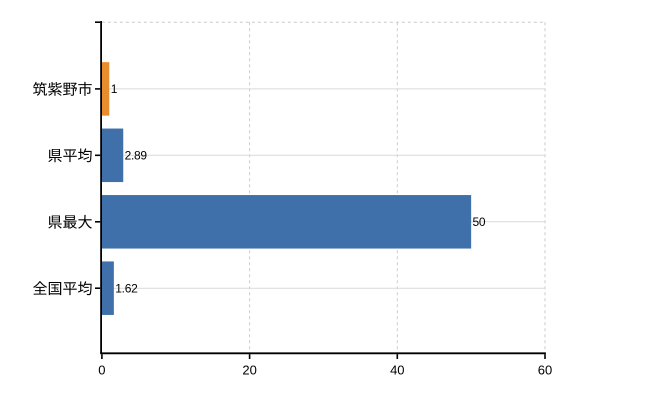 The width and height of the screenshot is (650, 400). What do you see at coordinates (101, 370) in the screenshot?
I see `svg-text: 0` at bounding box center [101, 370].